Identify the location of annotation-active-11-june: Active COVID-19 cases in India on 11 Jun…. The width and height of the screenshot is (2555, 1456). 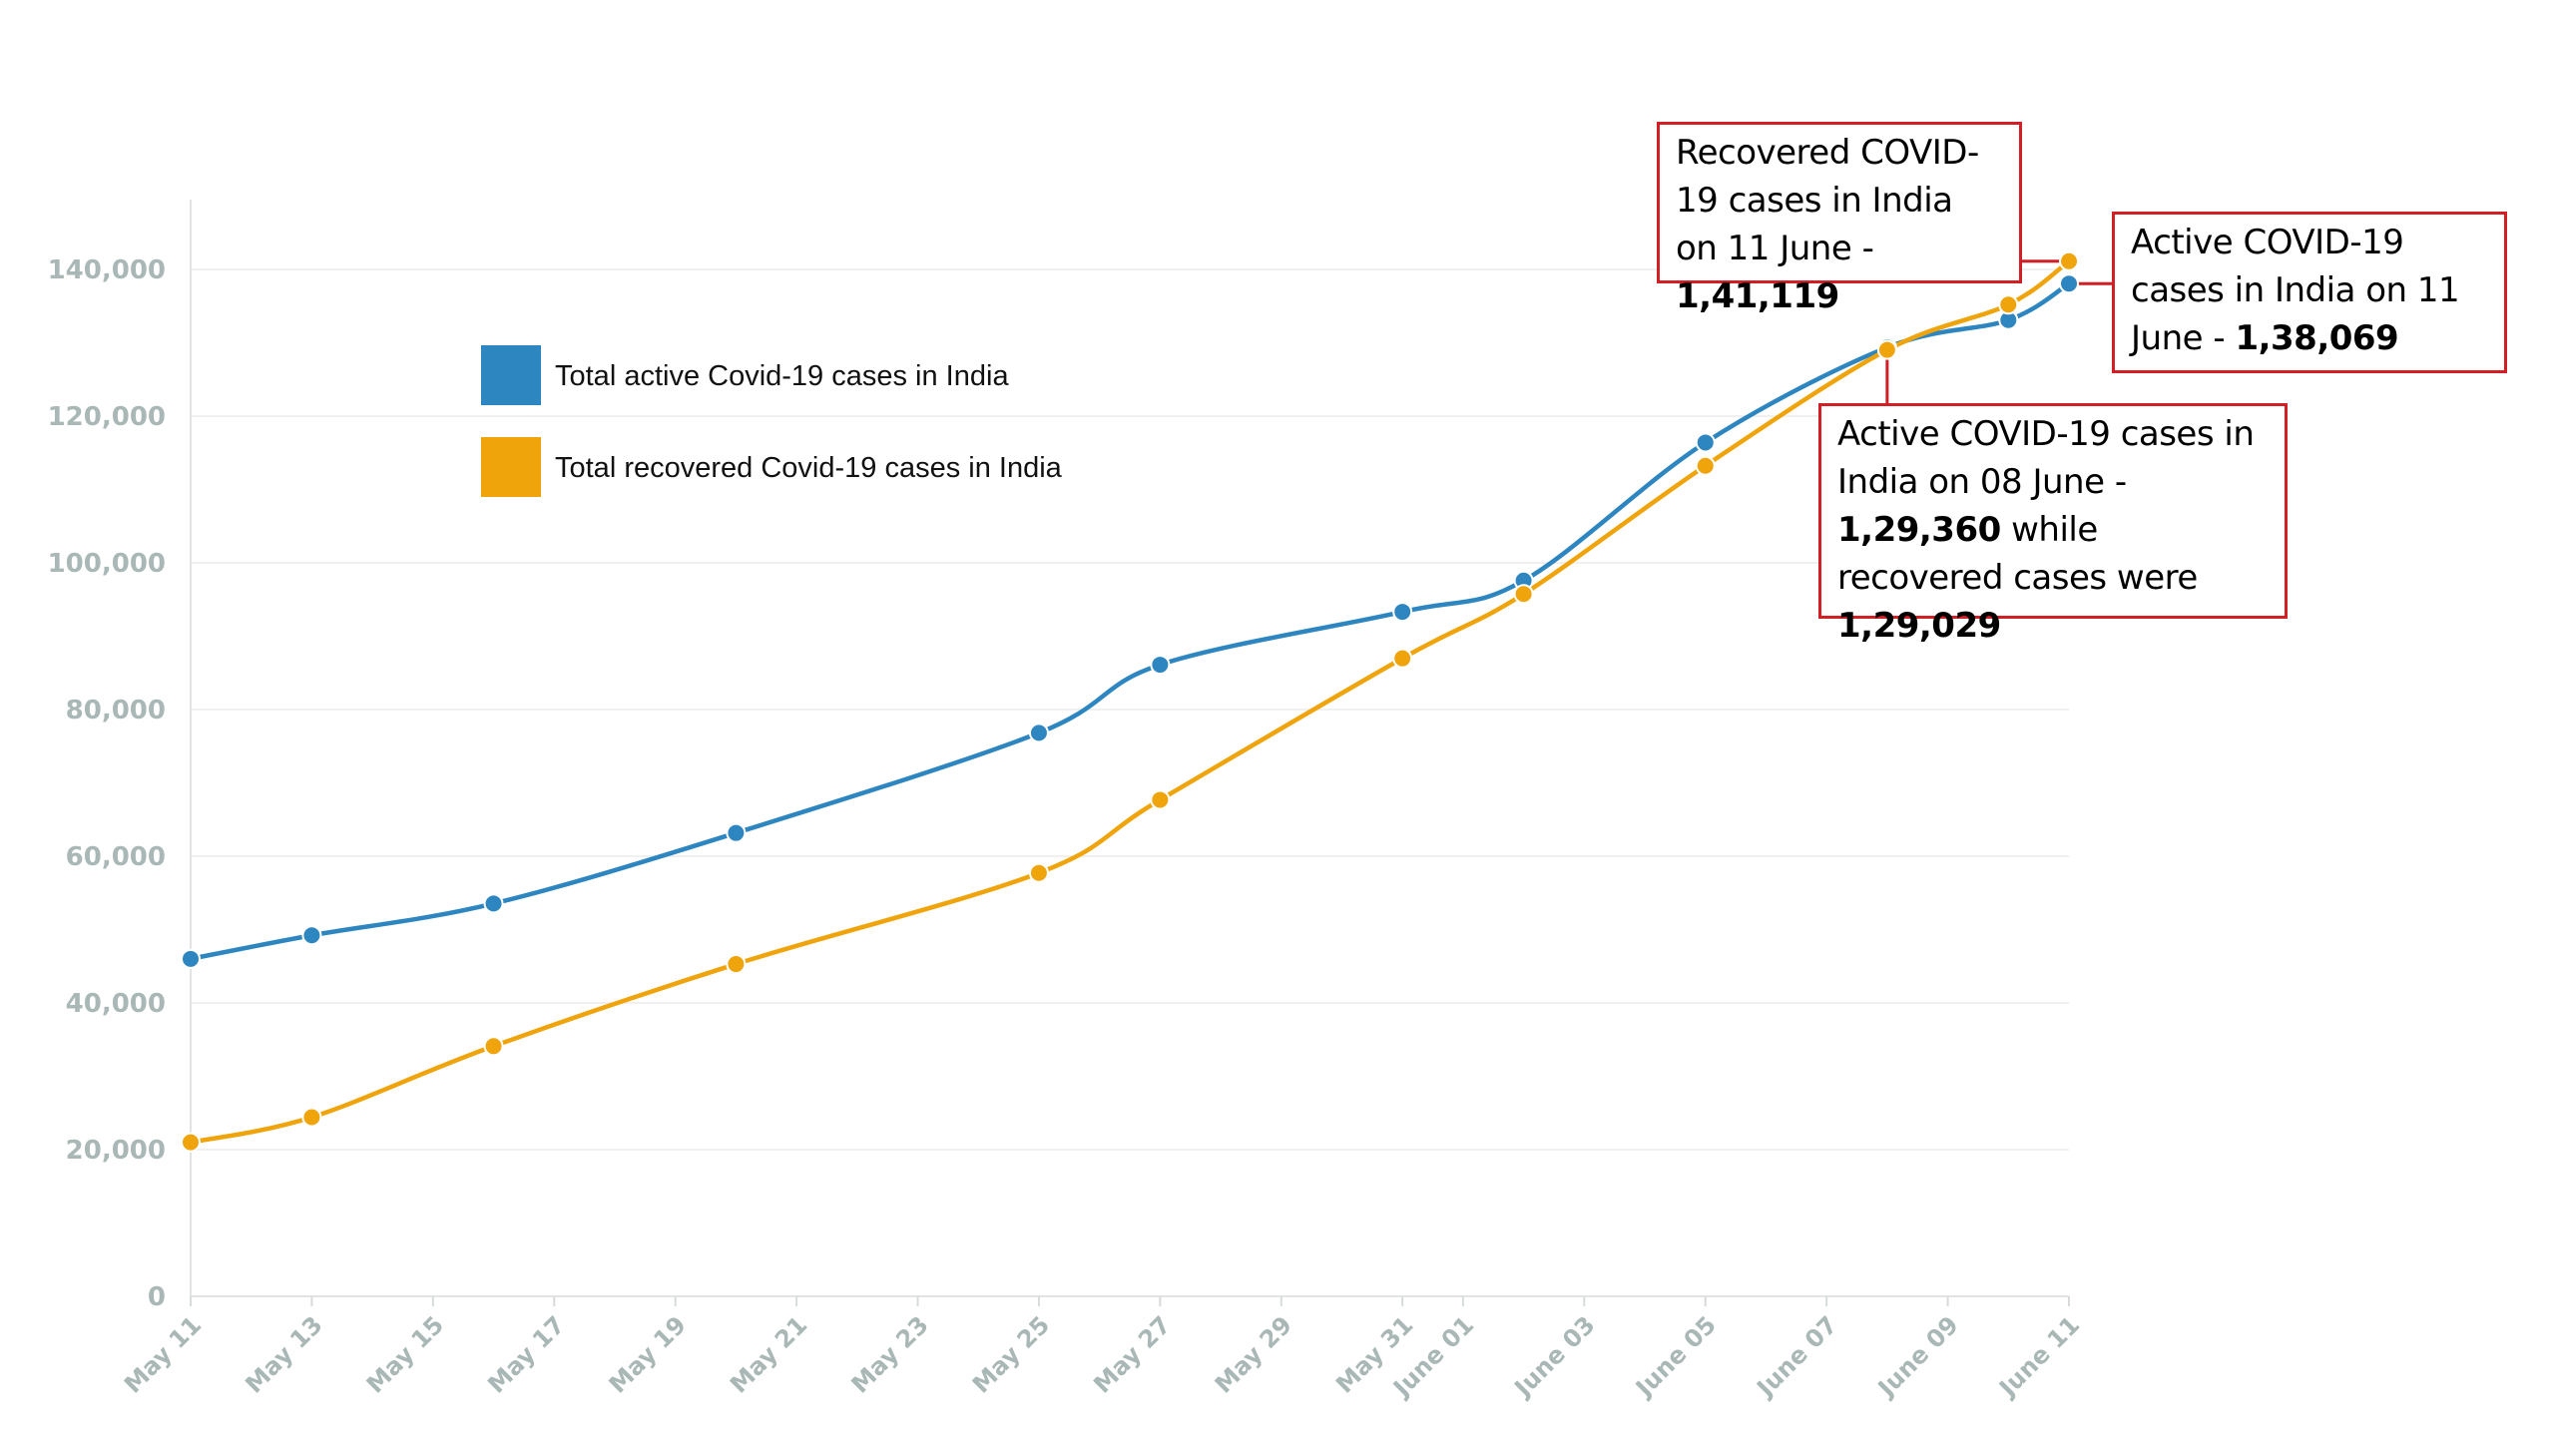
(2309, 292).